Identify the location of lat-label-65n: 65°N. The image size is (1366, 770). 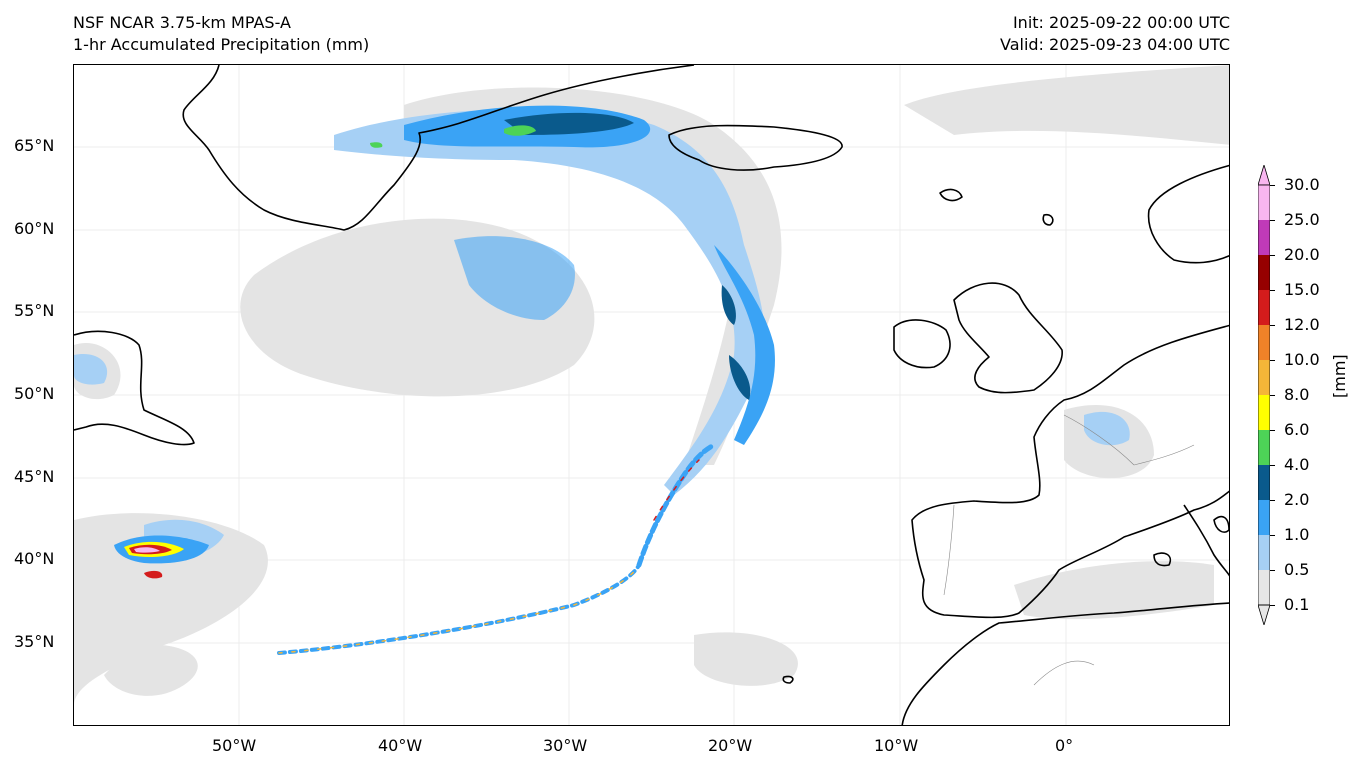
(34, 145).